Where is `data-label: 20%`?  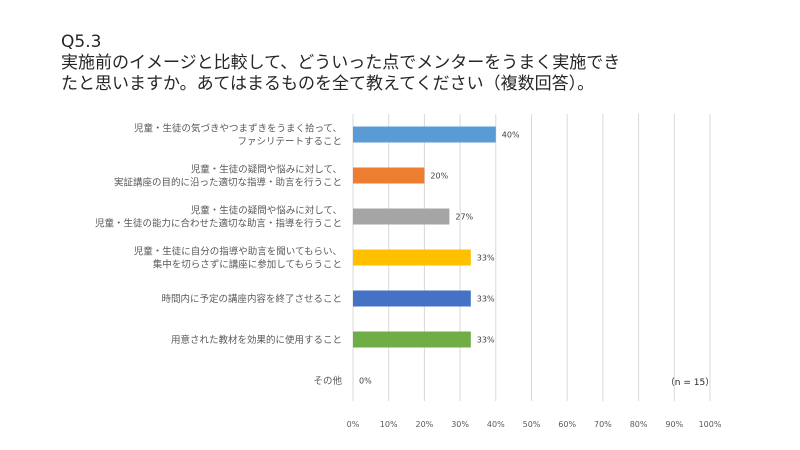
data-label: 20% is located at coordinates (439, 176).